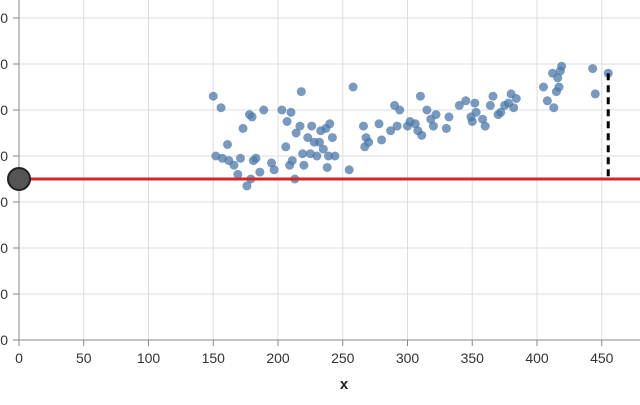  What do you see at coordinates (19, 358) in the screenshot?
I see `x-tick-label: 0` at bounding box center [19, 358].